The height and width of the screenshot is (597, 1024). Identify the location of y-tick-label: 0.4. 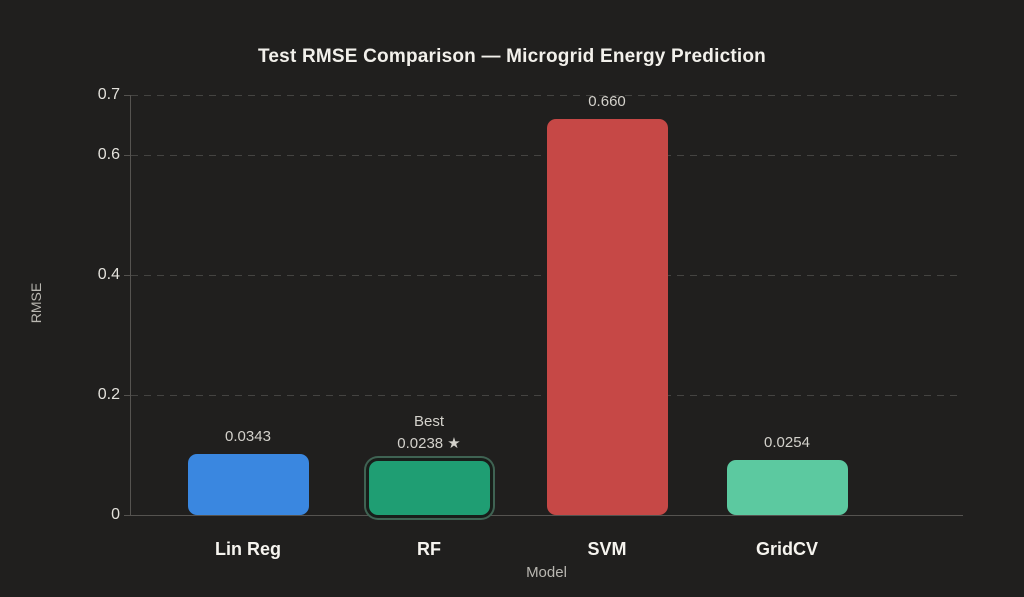
(108, 274).